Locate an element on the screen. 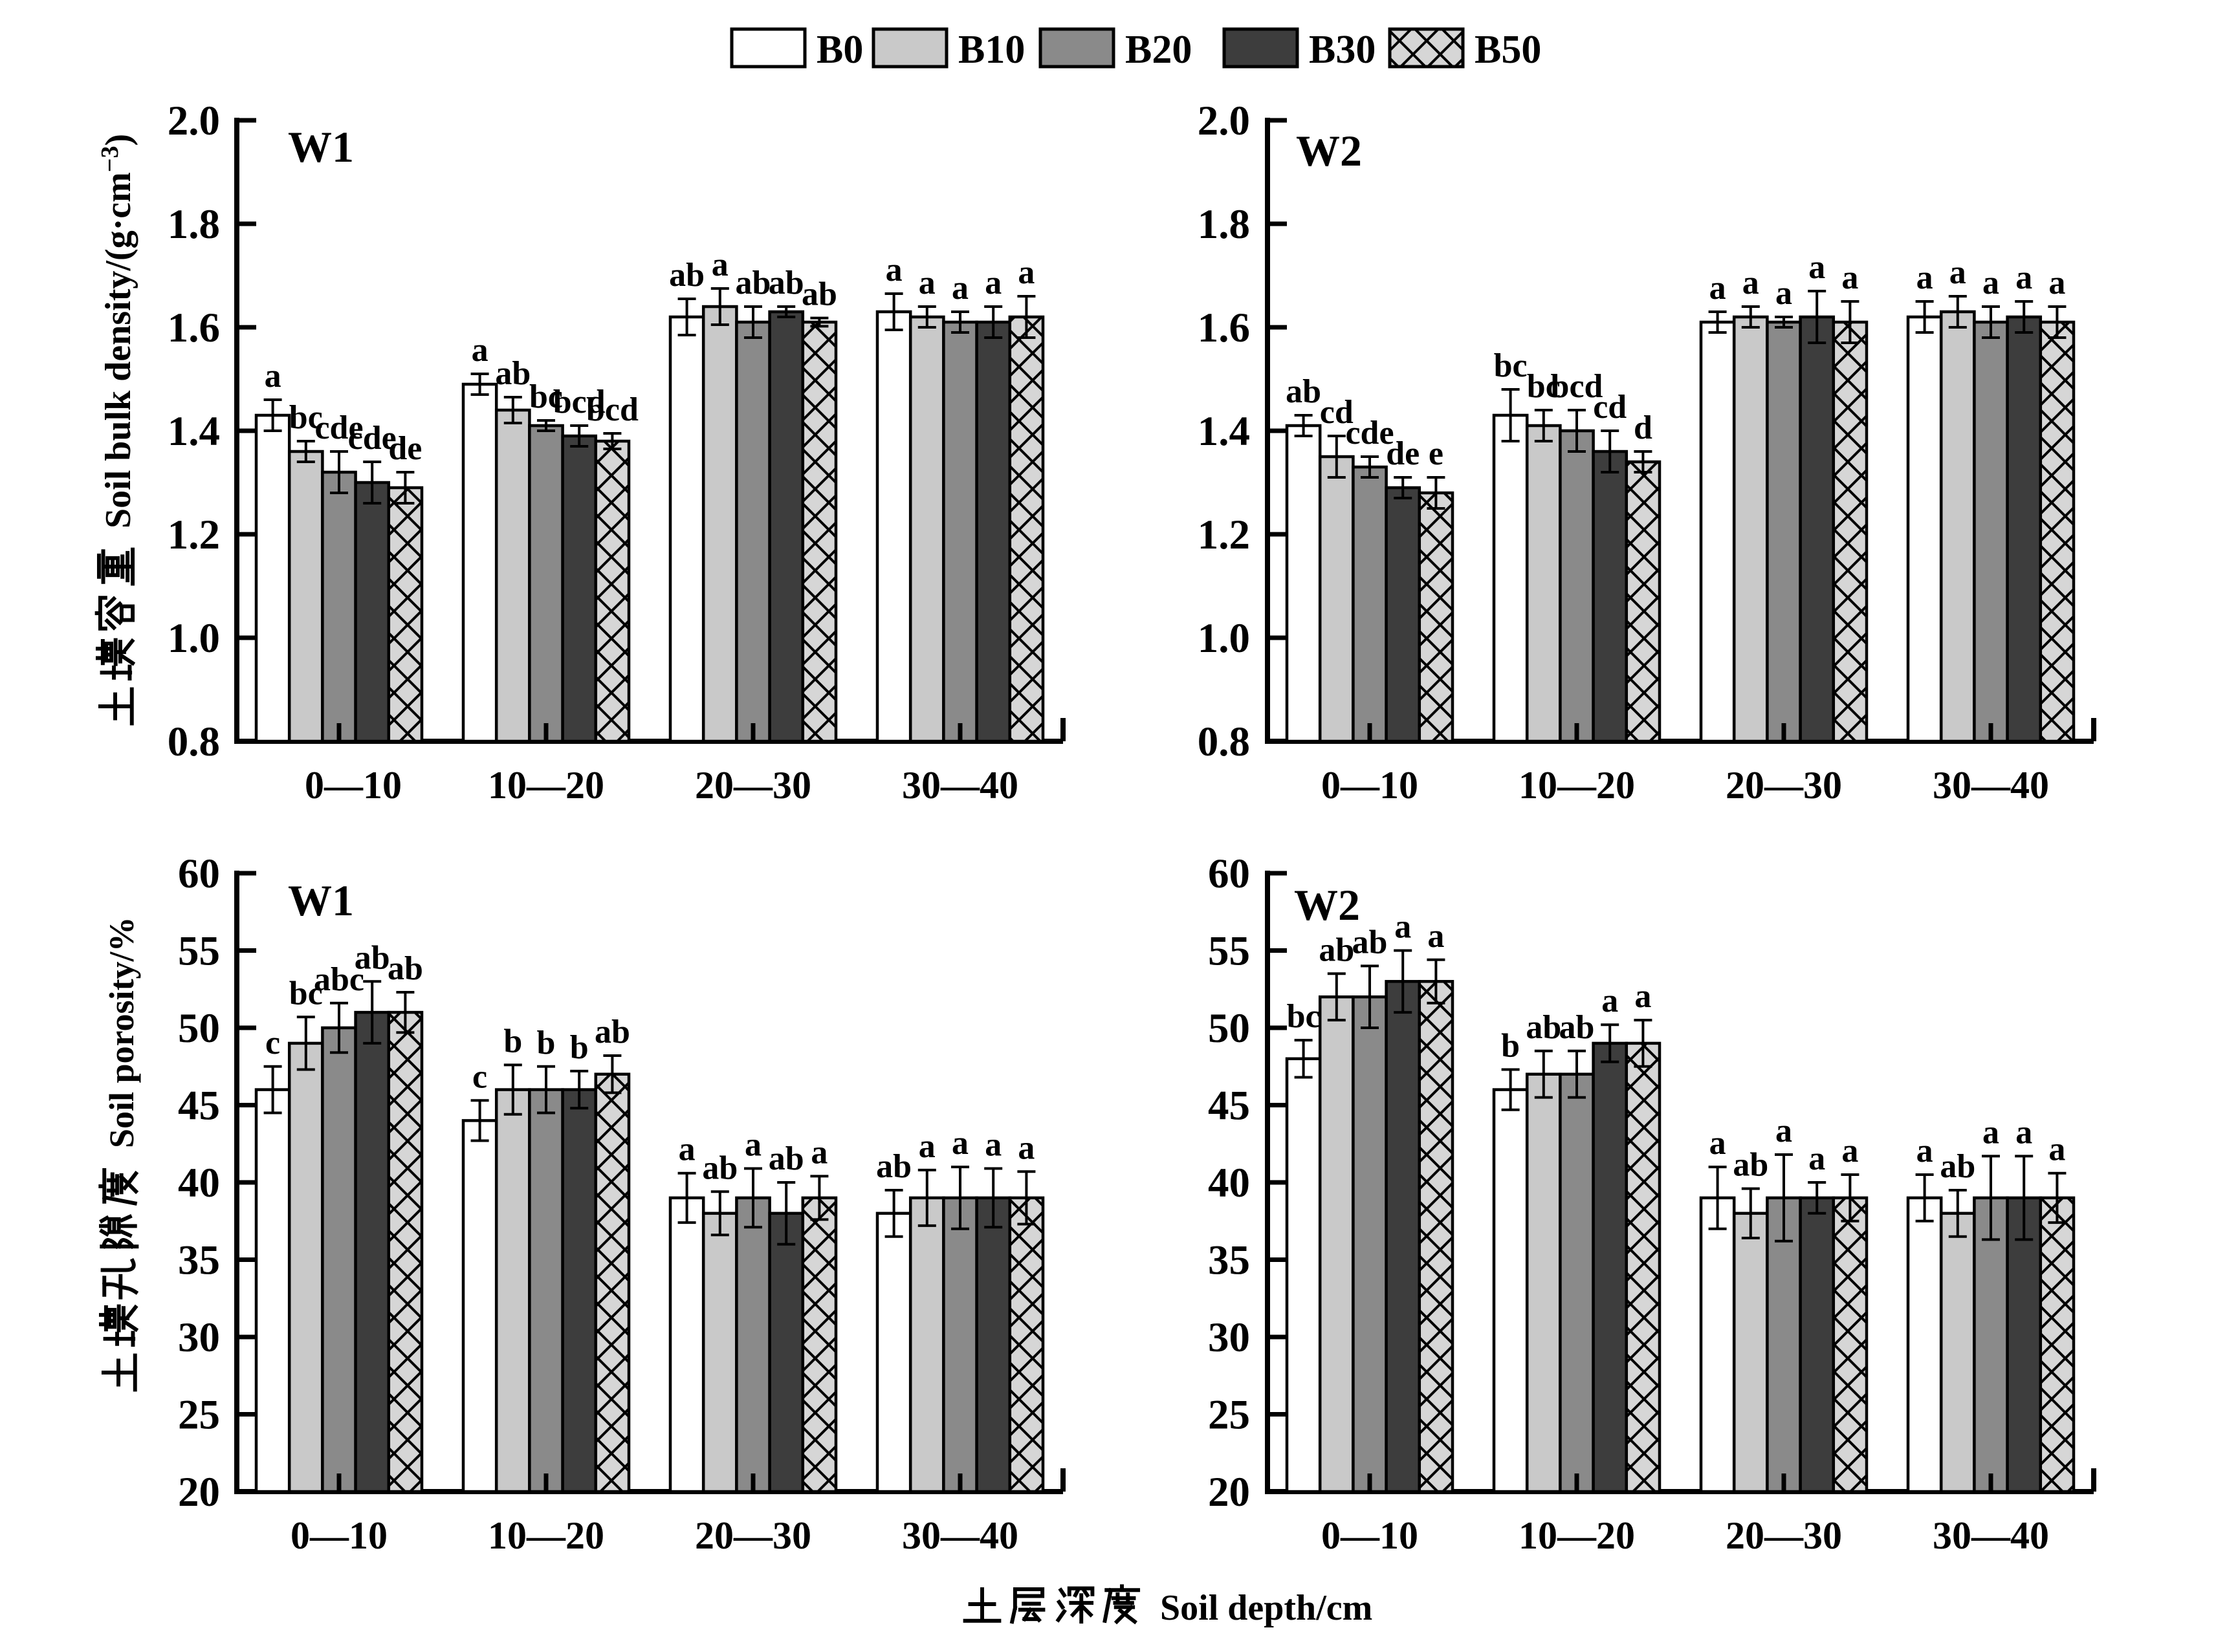 The image size is (2216, 1652). svg-text: 60 is located at coordinates (199, 874).